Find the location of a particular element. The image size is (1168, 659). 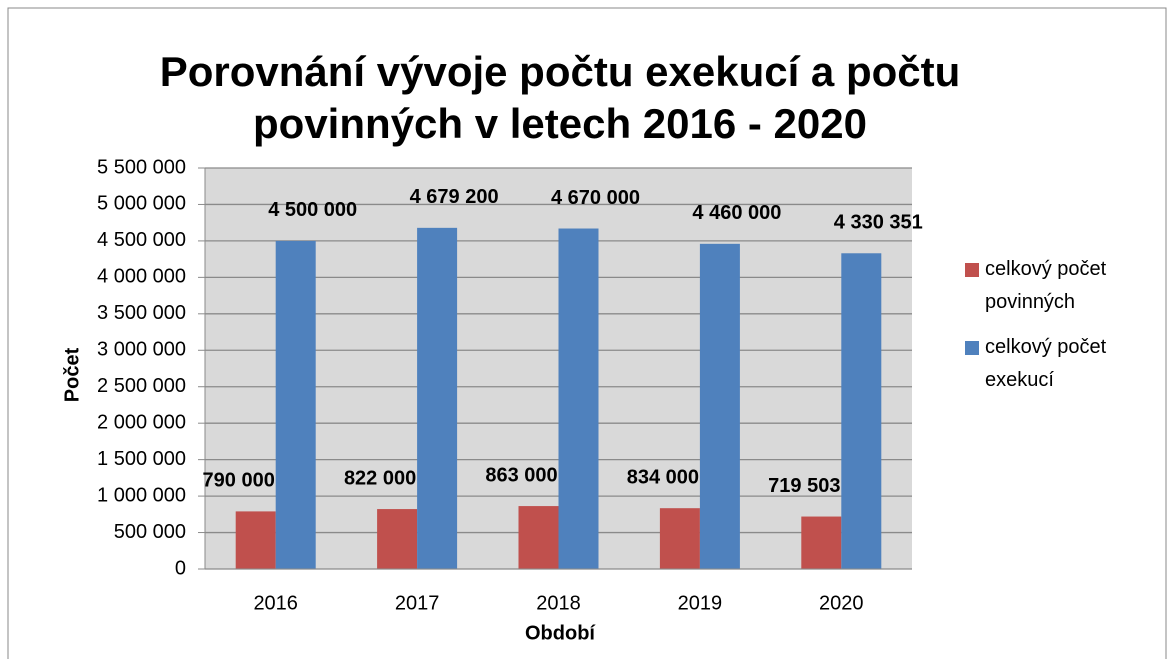

y-tick-label: 1 000 000 is located at coordinates (141, 495).